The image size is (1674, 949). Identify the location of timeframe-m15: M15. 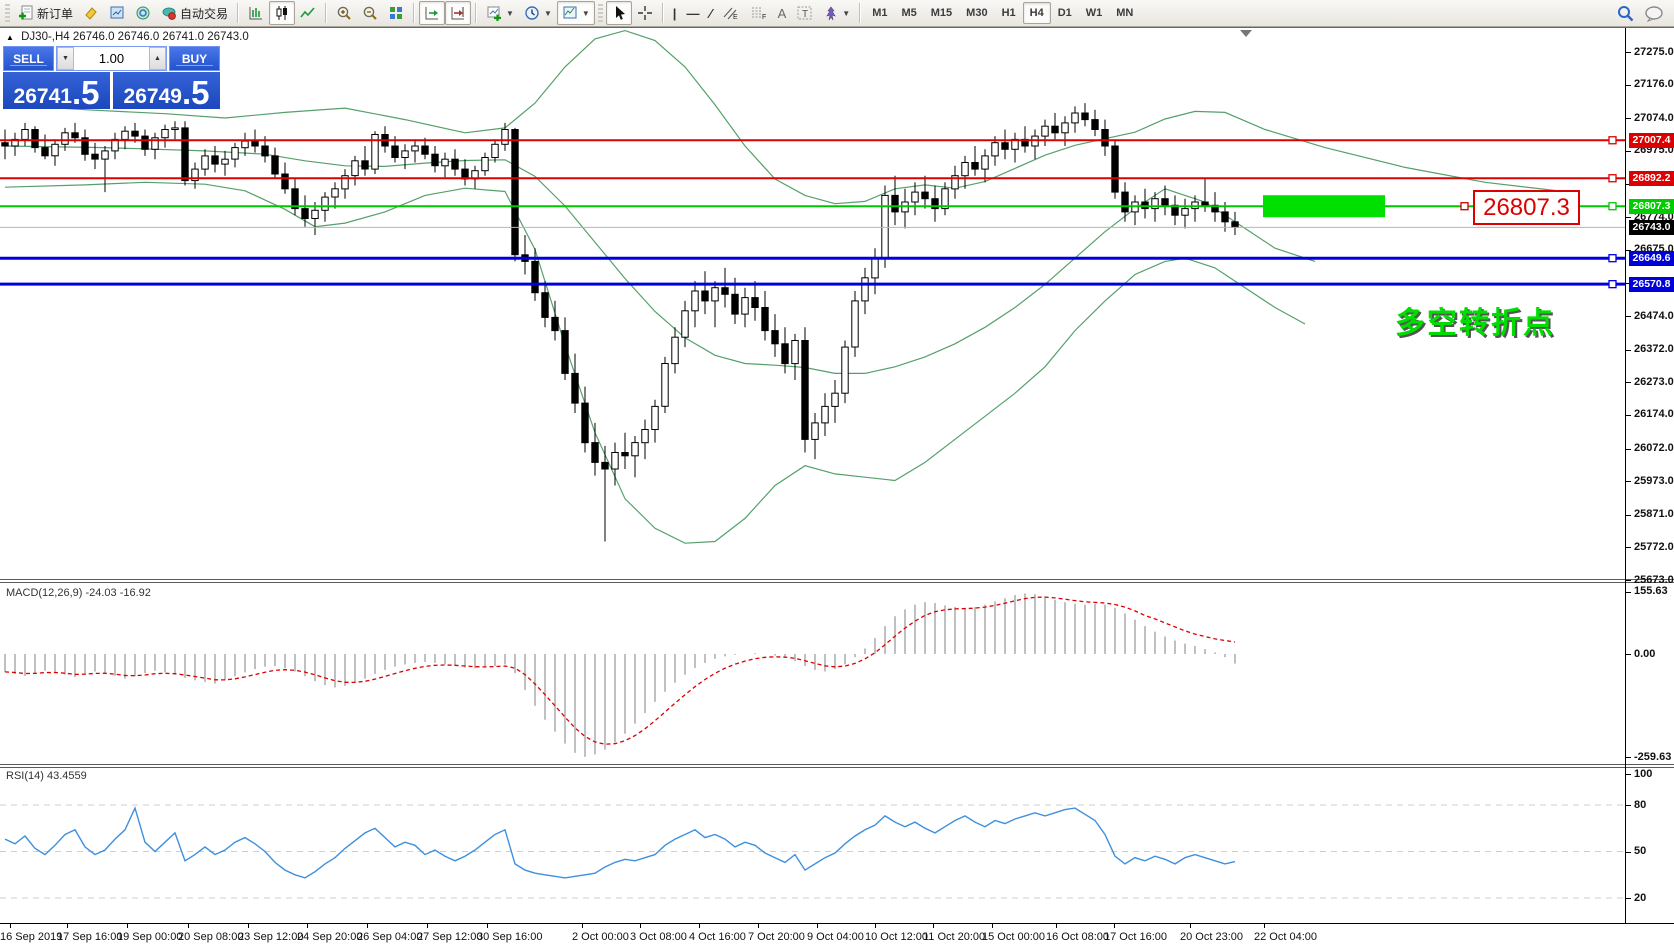
(941, 13).